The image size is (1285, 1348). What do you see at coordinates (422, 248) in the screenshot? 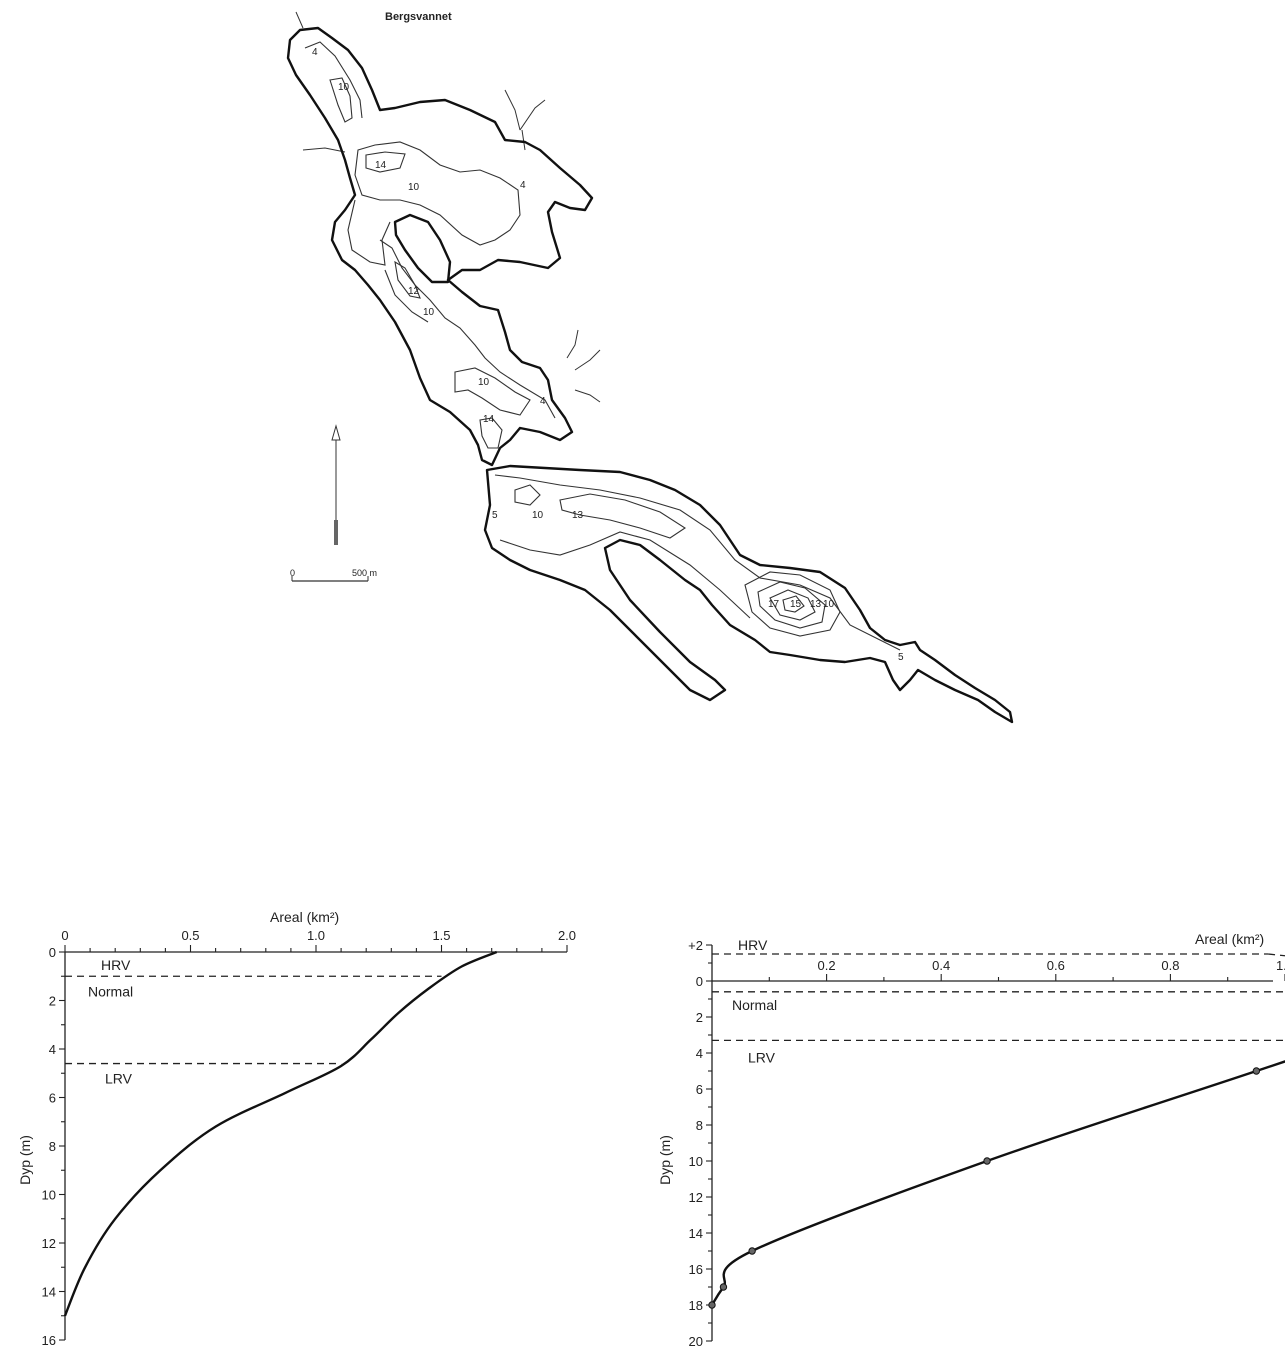
I see `island` at bounding box center [422, 248].